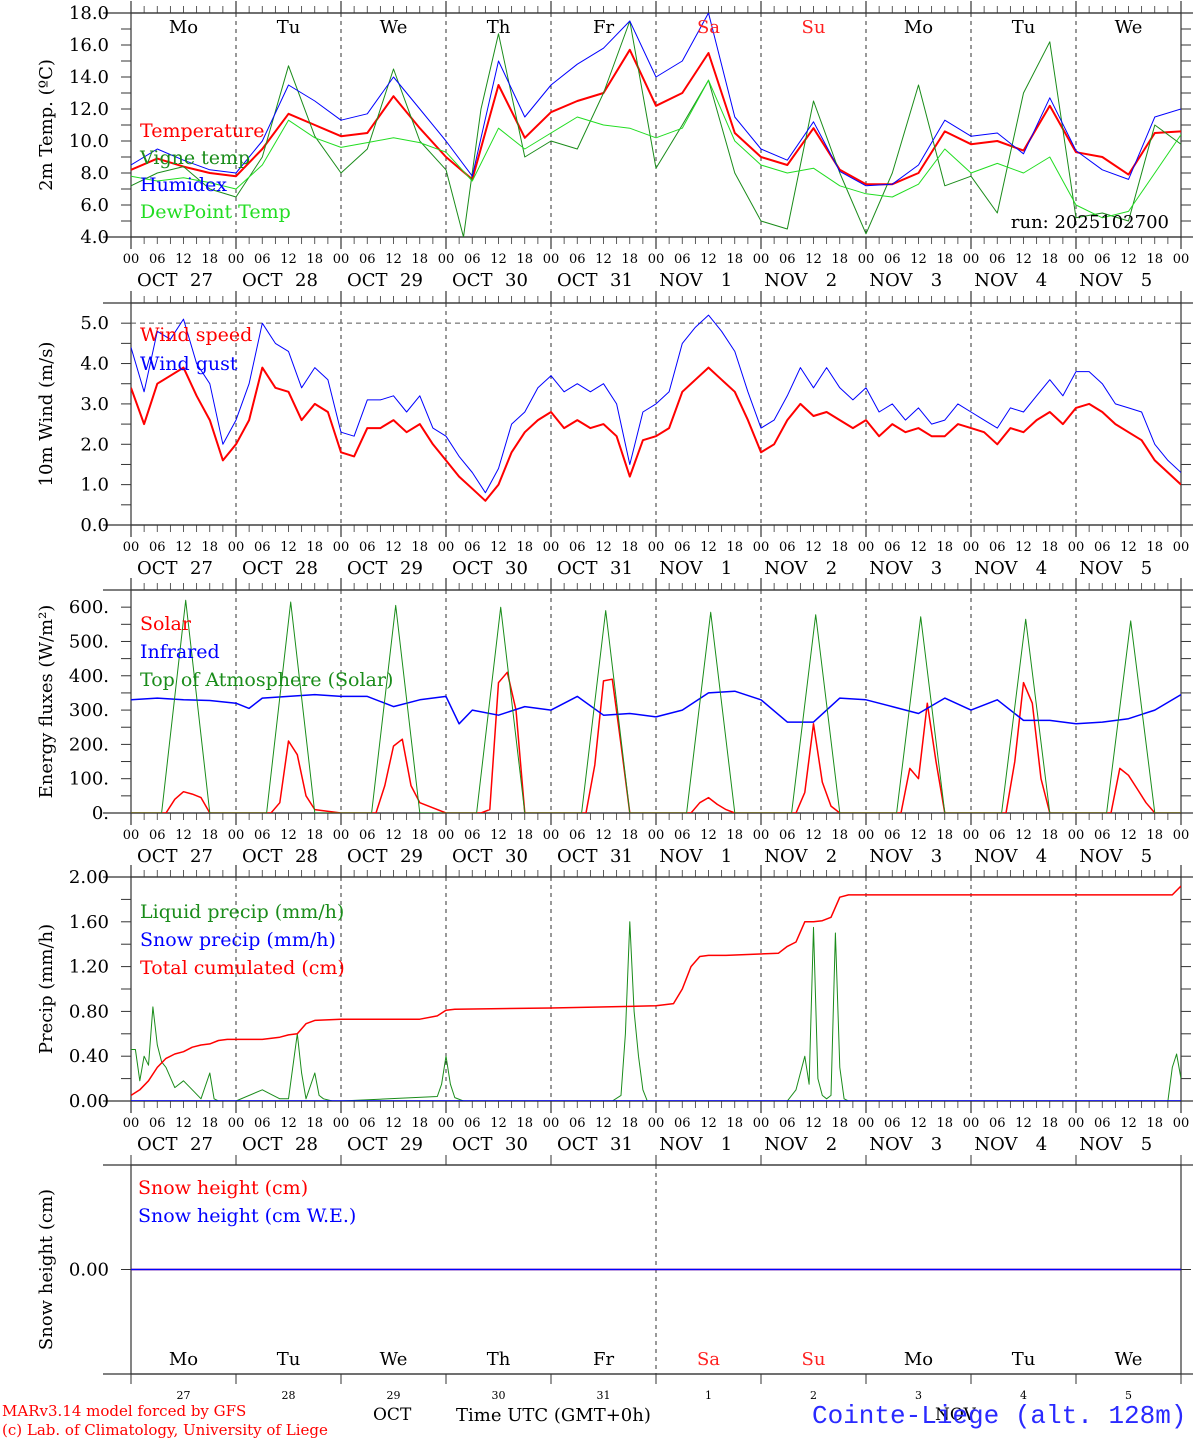 This screenshot has width=1194, height=1440. What do you see at coordinates (201, 1144) in the screenshot?
I see `date-day-label: 27` at bounding box center [201, 1144].